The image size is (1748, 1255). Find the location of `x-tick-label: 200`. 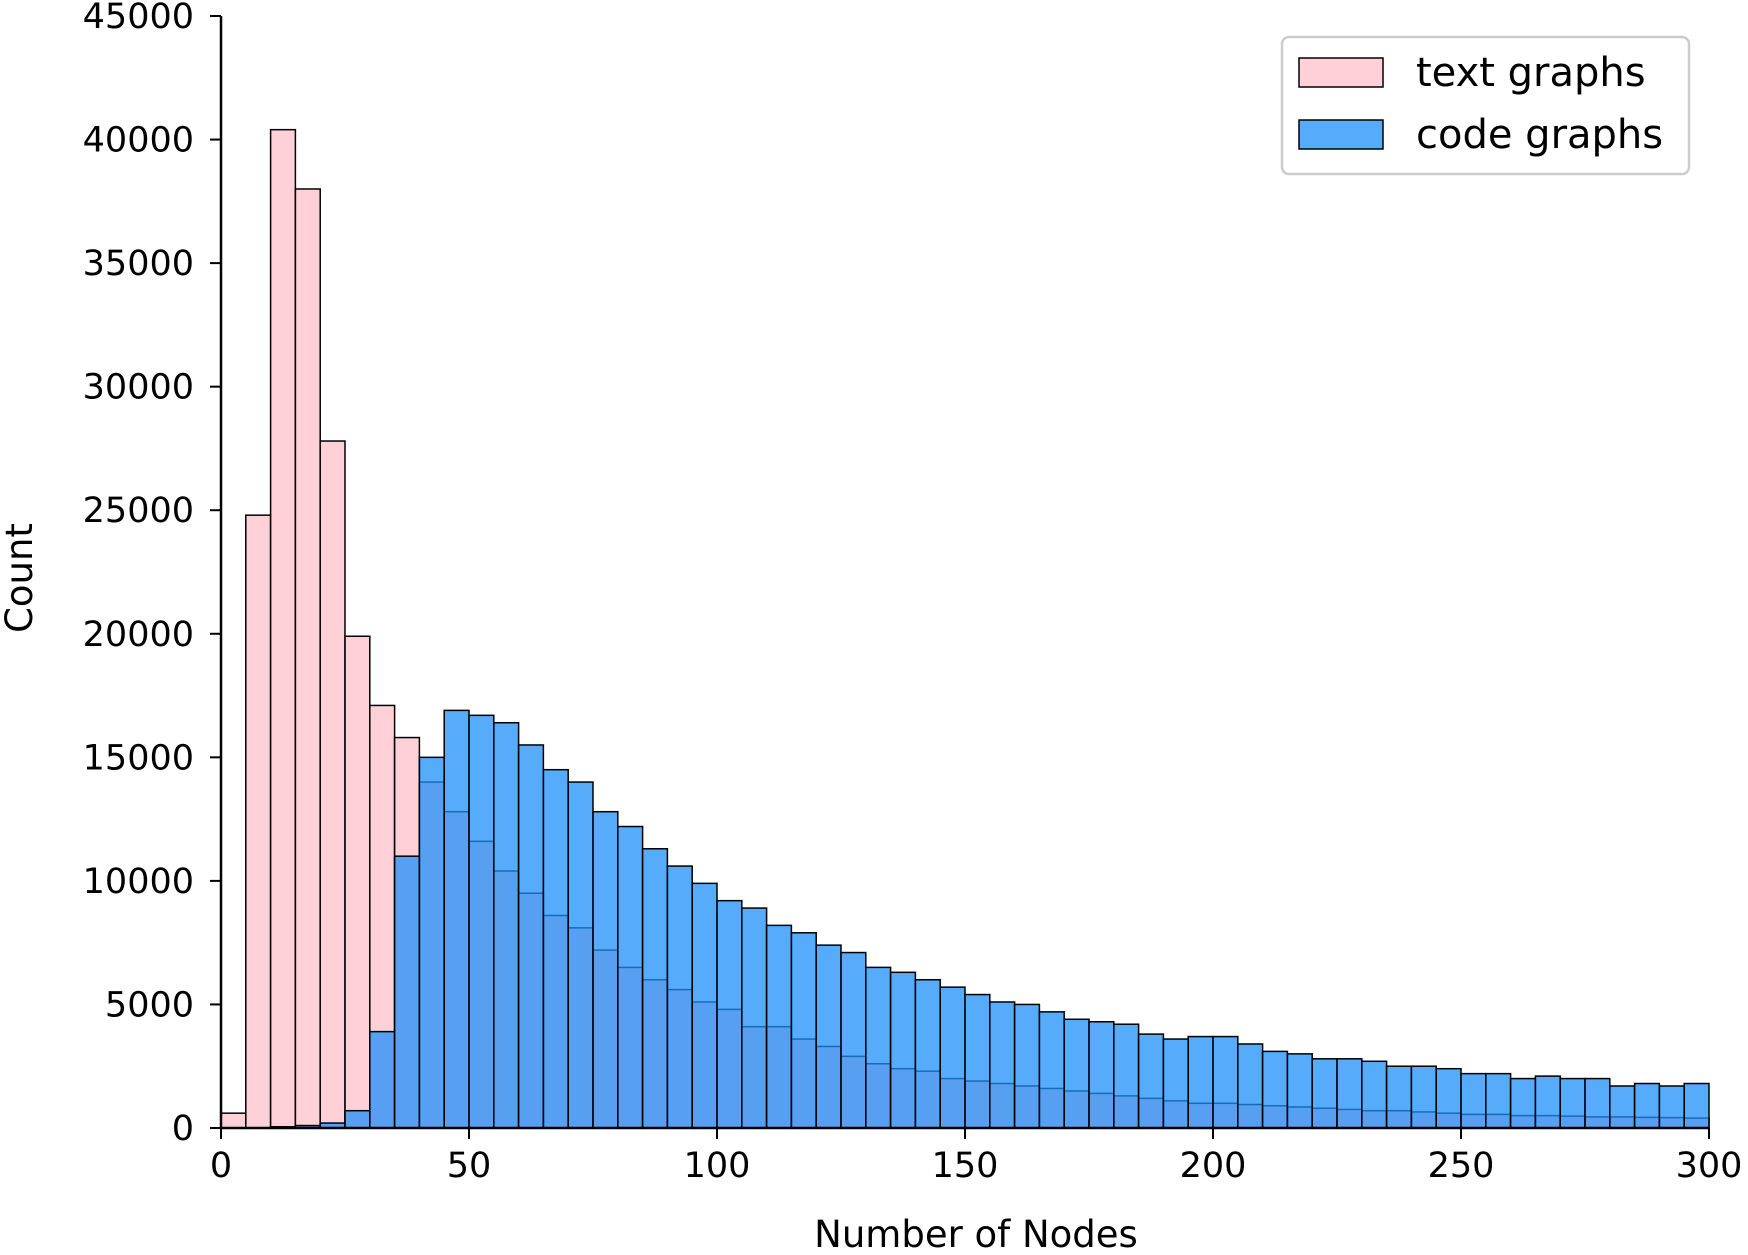

x-tick-label: 200 is located at coordinates (1213, 1166).